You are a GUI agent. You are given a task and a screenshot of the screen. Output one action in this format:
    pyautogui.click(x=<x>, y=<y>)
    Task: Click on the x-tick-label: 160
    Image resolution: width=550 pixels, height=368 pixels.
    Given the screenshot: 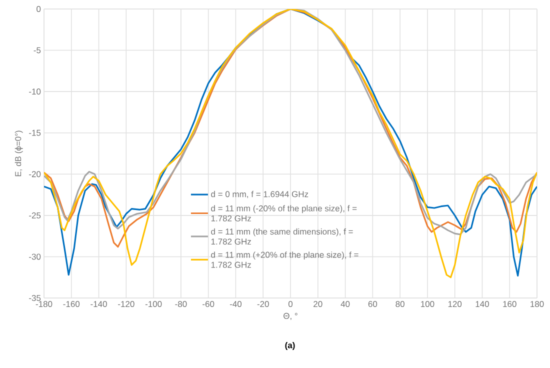 What is the action you would take?
    pyautogui.click(x=509, y=304)
    